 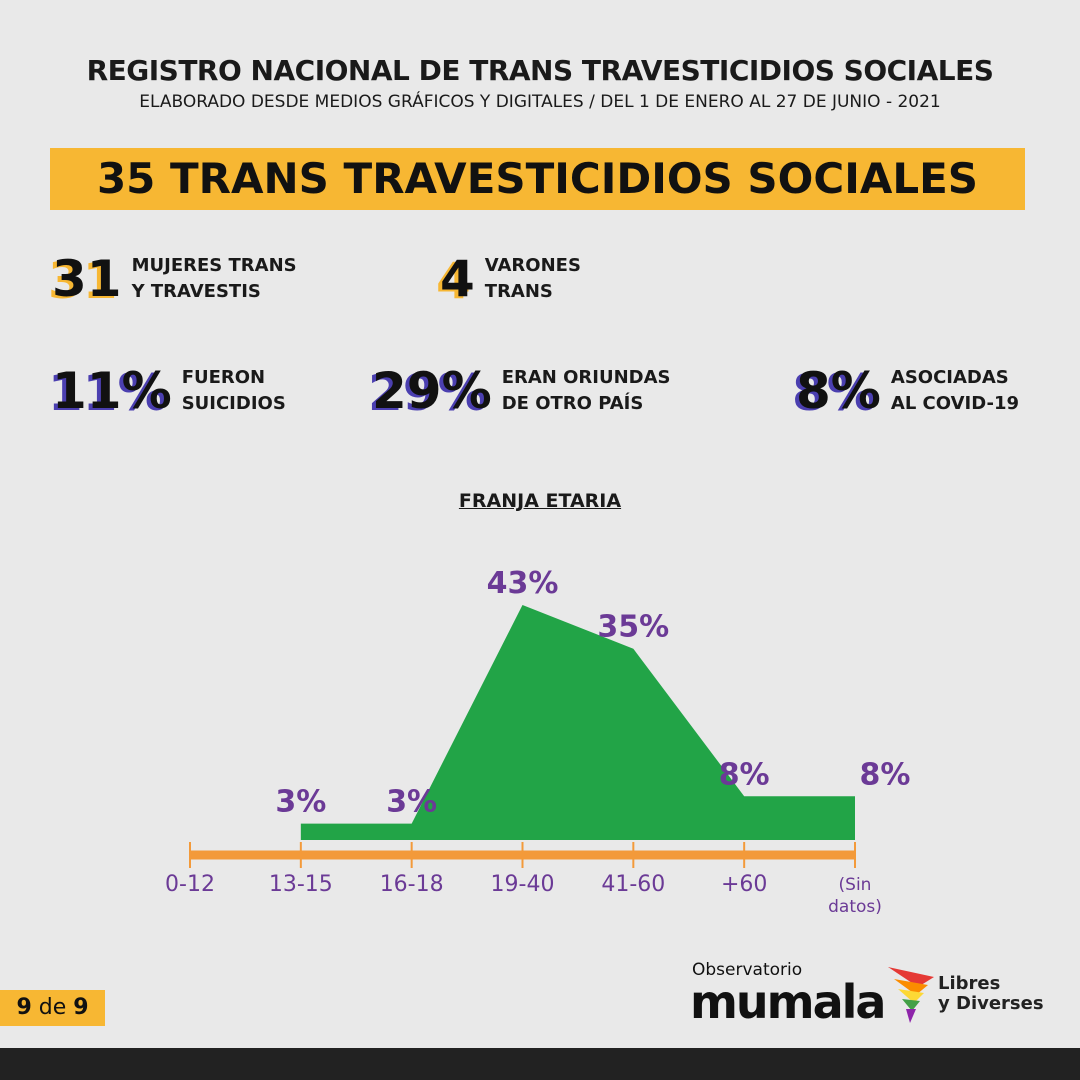 I want to click on stat-label: ERAN ORIUNDAS DE OTRO PAÍS, so click(x=586, y=391).